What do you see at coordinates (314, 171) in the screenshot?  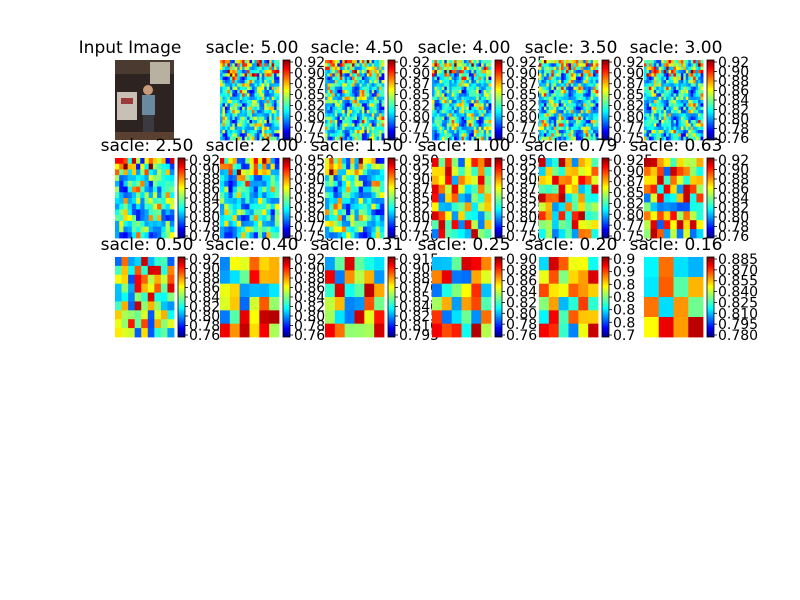 I see `colorbar-tick-label: 0.925` at bounding box center [314, 171].